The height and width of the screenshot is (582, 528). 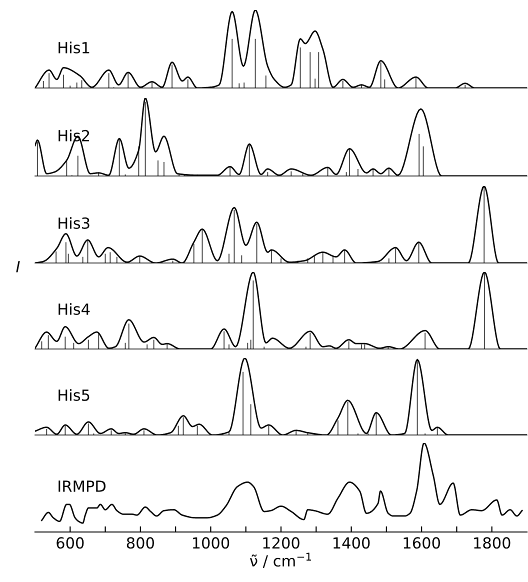 What do you see at coordinates (18, 266) in the screenshot?
I see `y-axis-title: I` at bounding box center [18, 266].